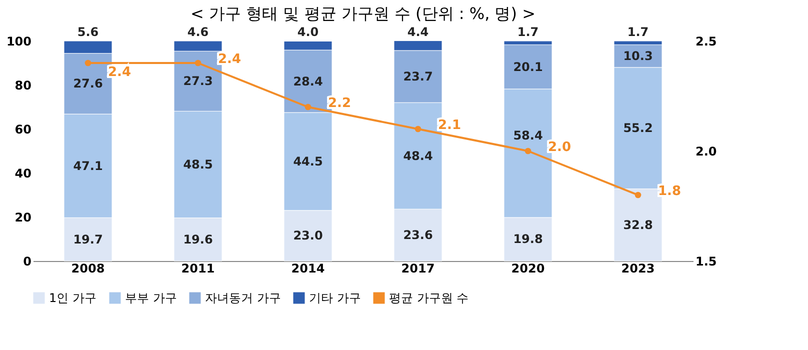 This screenshot has width=808, height=350. I want to click on y-tick-label: 100, so click(19, 41).